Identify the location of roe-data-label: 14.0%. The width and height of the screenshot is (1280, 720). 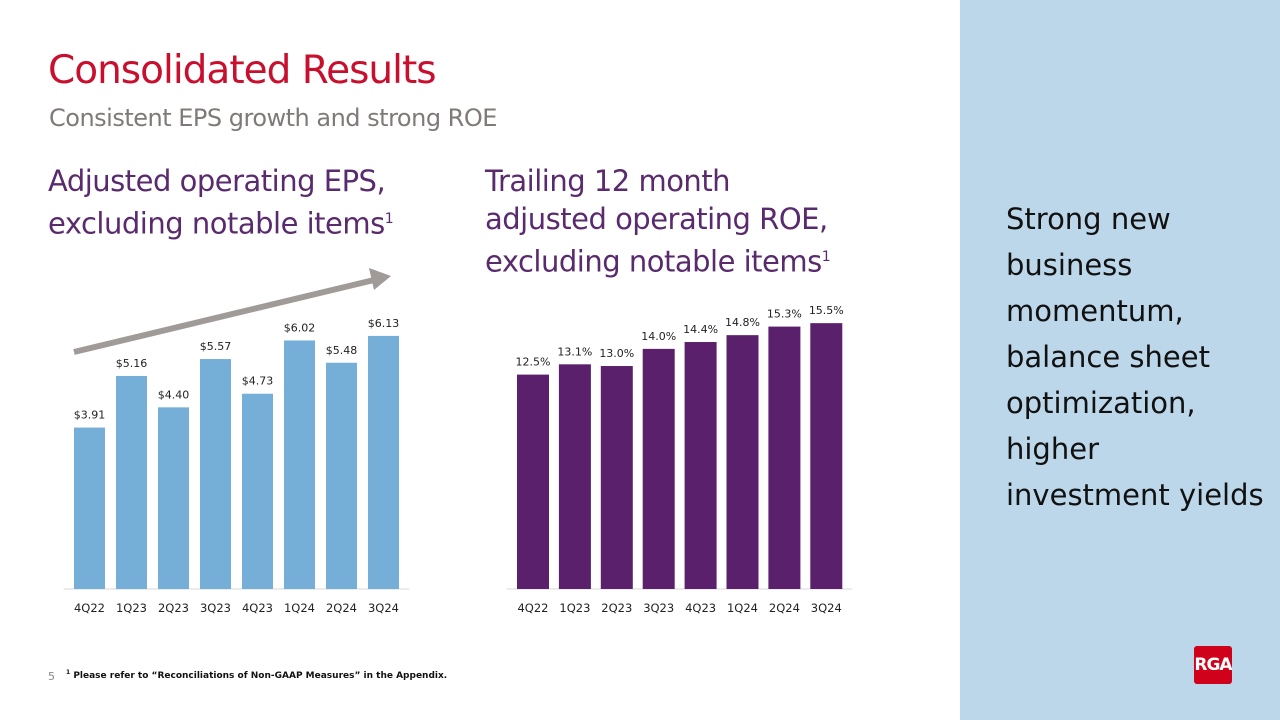
(658, 336).